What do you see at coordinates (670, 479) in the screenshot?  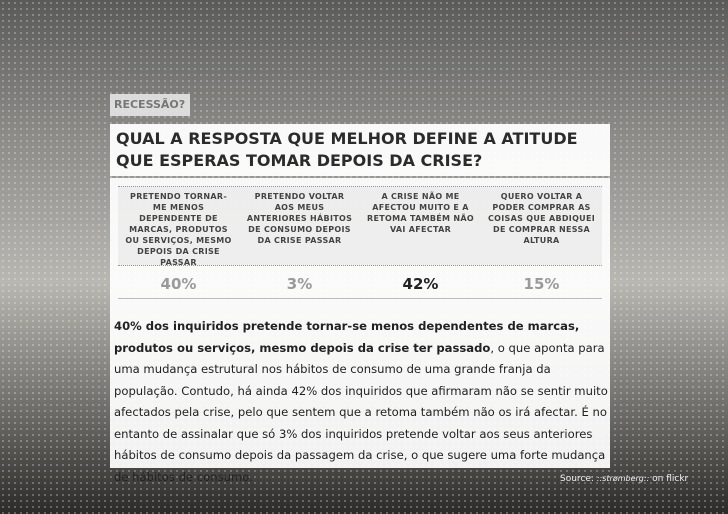 I see `source-suffix: on flickr` at bounding box center [670, 479].